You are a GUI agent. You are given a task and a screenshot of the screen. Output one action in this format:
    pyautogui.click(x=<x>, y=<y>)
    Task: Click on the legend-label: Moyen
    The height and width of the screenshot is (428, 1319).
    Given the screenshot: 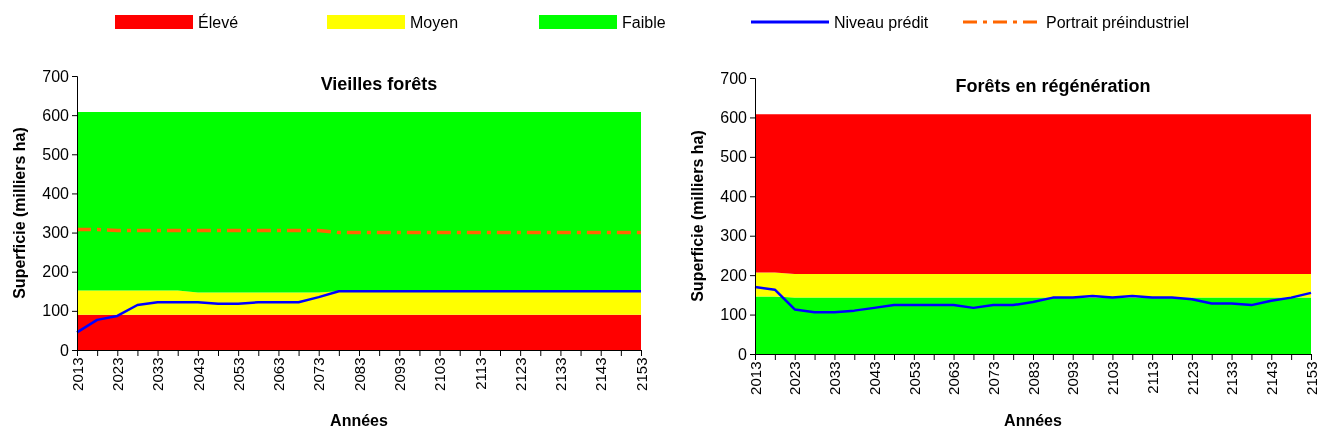 What is the action you would take?
    pyautogui.click(x=434, y=22)
    